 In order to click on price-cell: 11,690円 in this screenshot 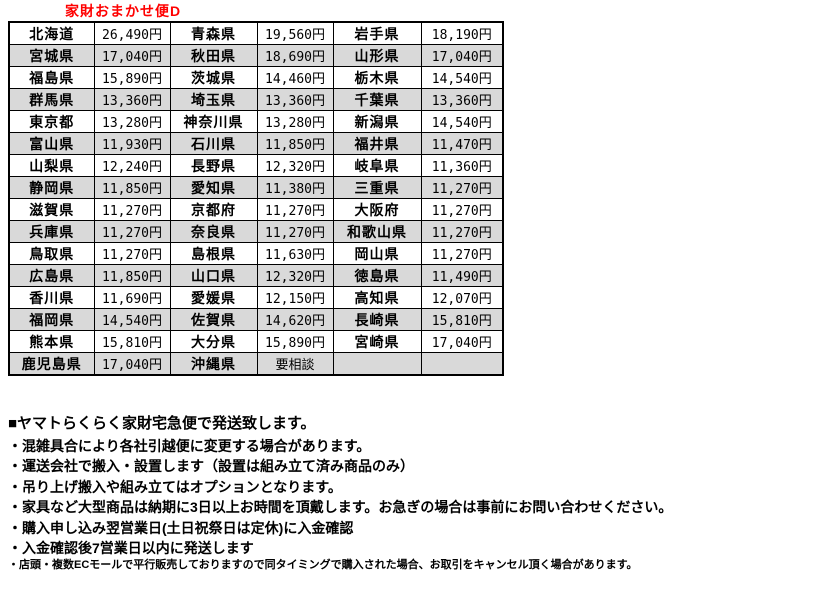, I will do `click(132, 297)`.